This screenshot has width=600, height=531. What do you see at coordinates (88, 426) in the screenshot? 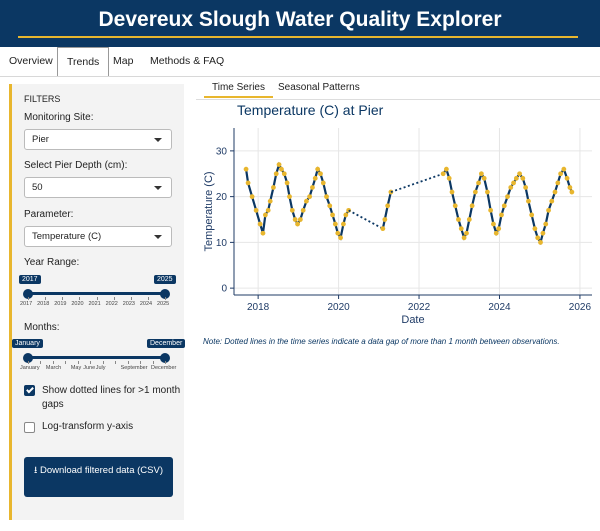
I see `log-transform-label: Log-transform y-axis` at bounding box center [88, 426].